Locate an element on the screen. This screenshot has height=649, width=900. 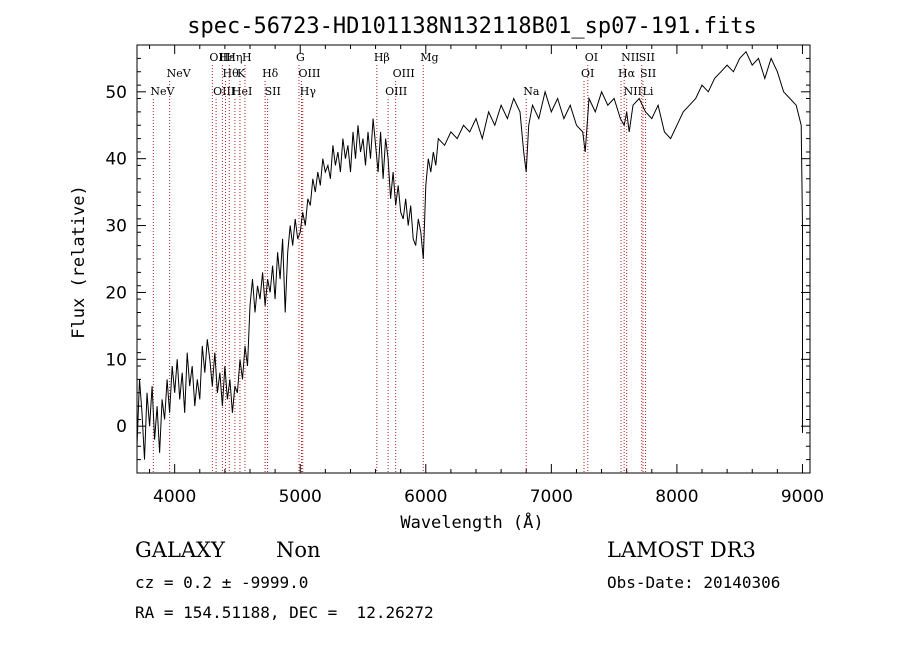
y-tick-label: 50 is located at coordinates (116, 93).